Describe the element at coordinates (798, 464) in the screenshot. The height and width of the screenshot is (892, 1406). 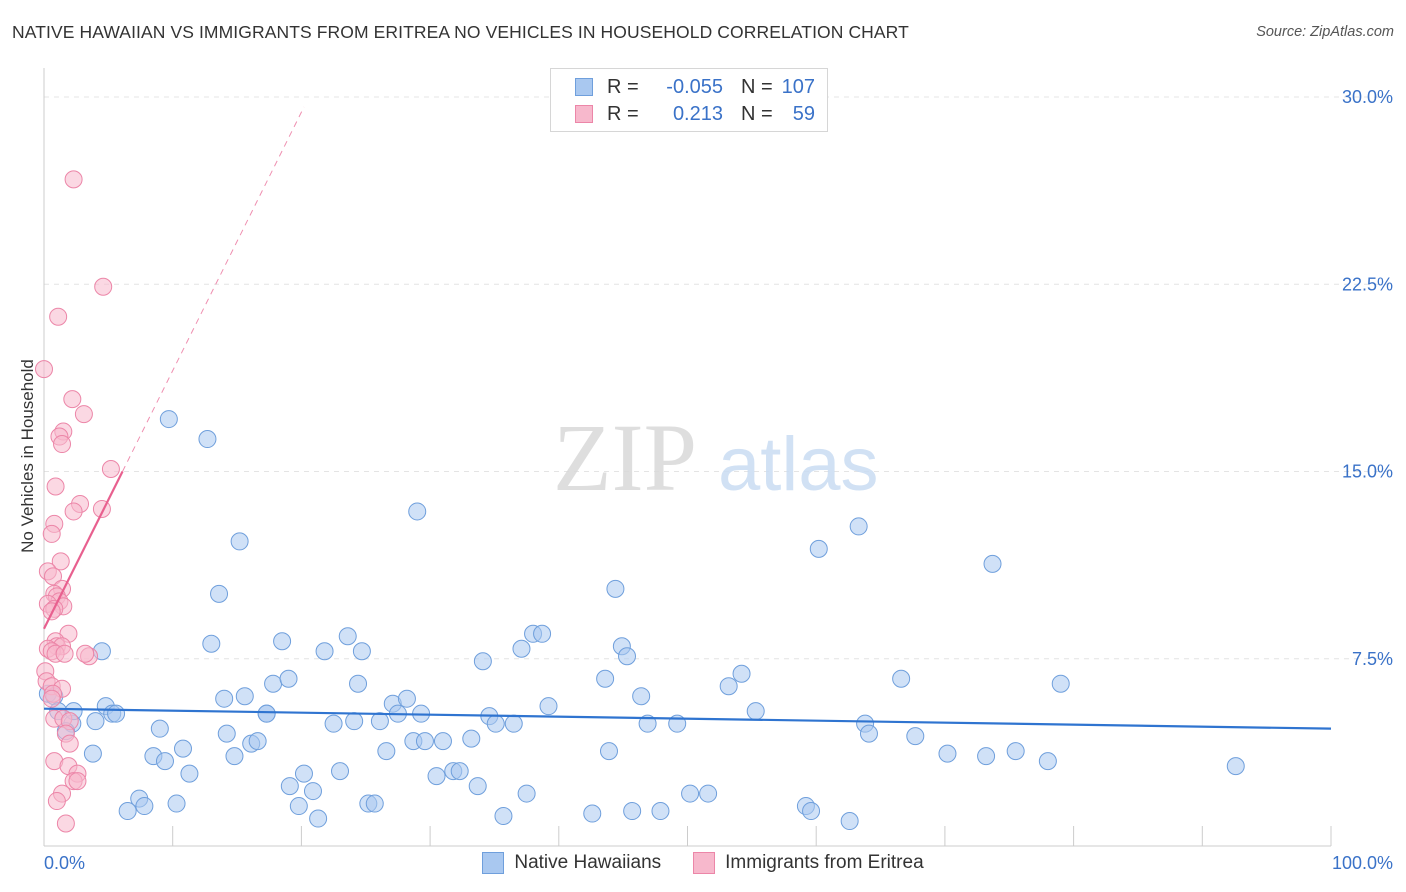
I see `watermark-atlas: atlas` at that location.